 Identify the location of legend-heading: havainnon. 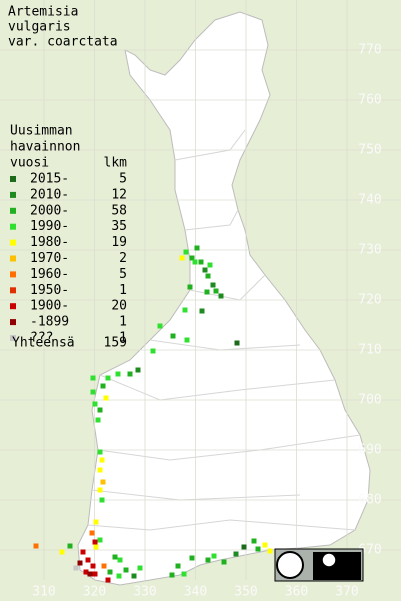
(45, 147).